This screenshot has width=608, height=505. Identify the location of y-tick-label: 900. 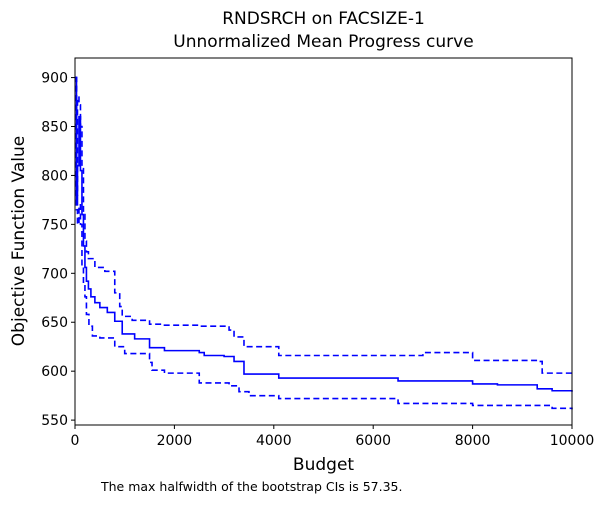
(54, 79).